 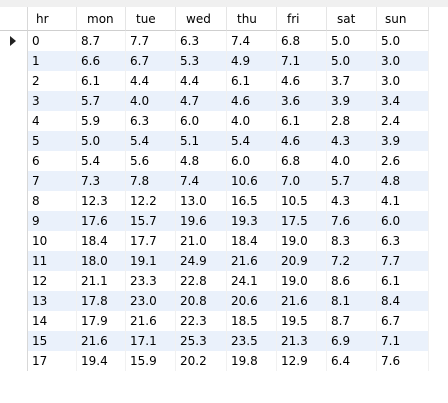 I want to click on cell-mon: 17.6, so click(x=101, y=221).